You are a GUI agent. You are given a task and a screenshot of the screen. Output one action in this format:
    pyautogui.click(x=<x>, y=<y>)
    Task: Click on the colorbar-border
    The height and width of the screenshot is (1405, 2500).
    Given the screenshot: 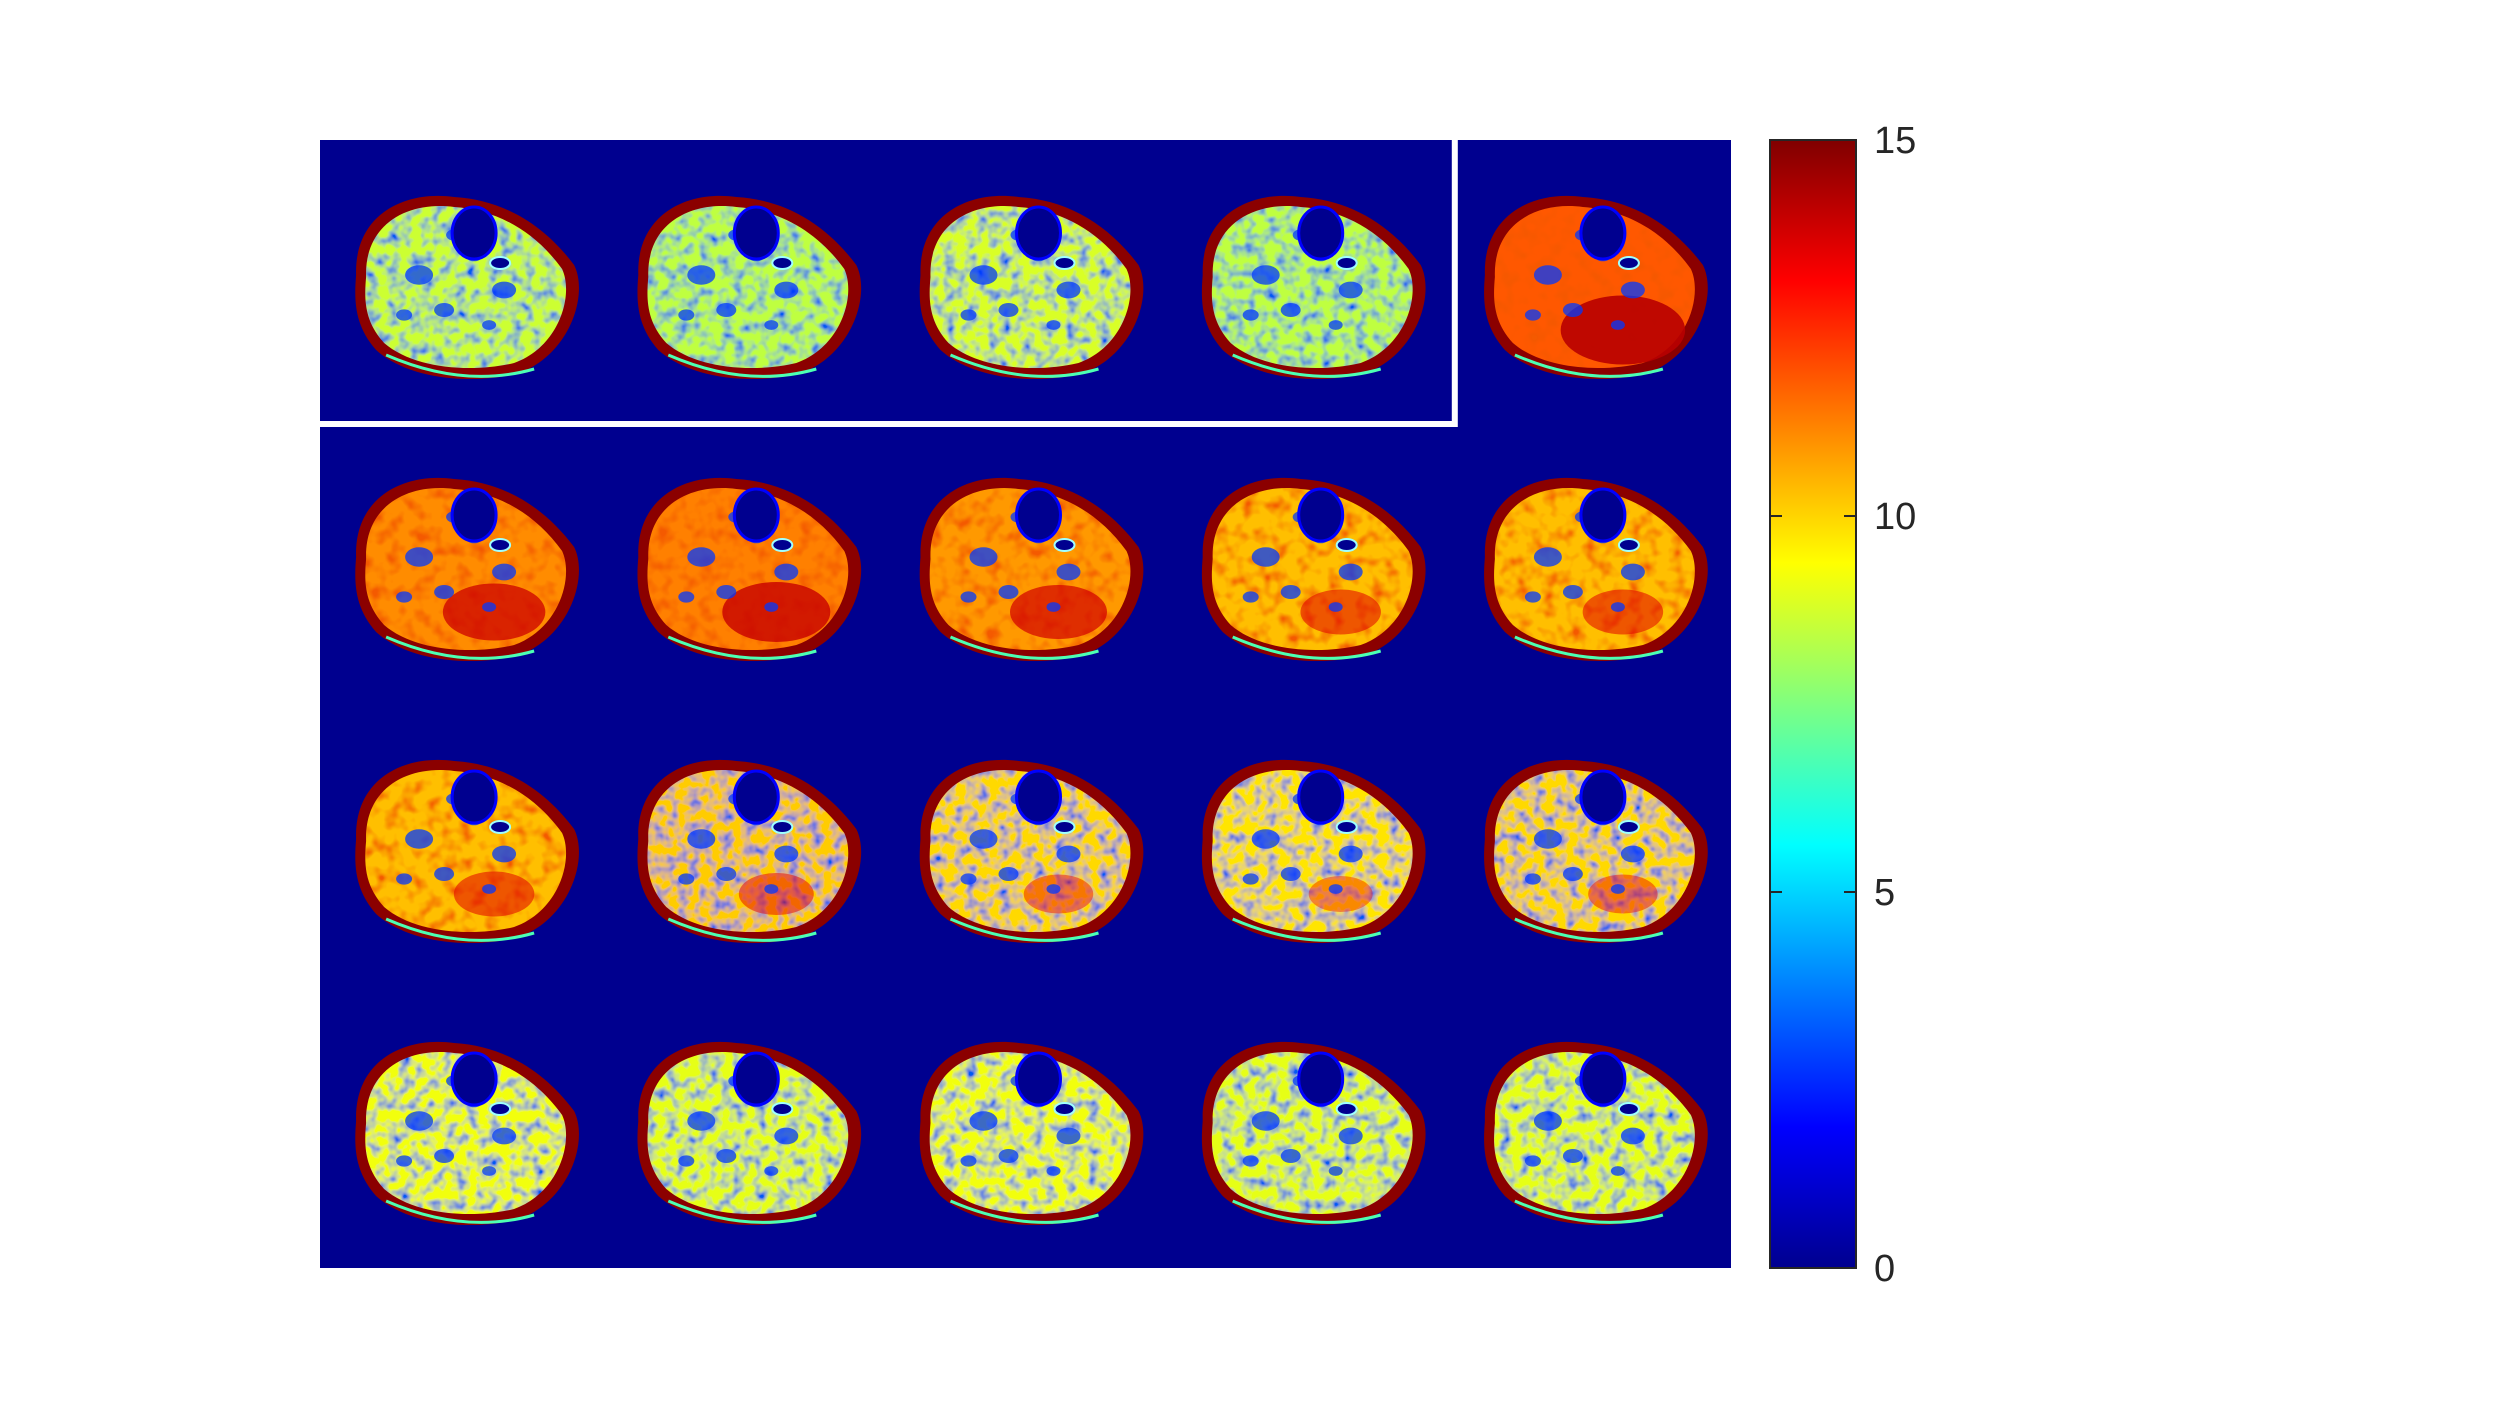 What is the action you would take?
    pyautogui.click(x=1813, y=704)
    